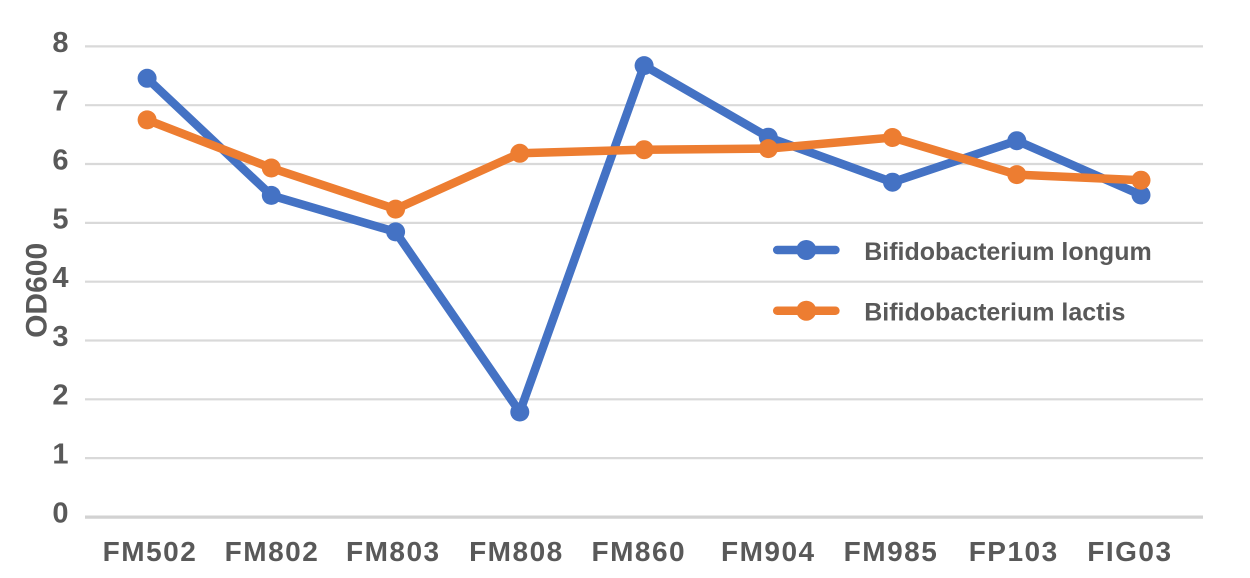  I want to click on svg-text: 1, so click(60, 455).